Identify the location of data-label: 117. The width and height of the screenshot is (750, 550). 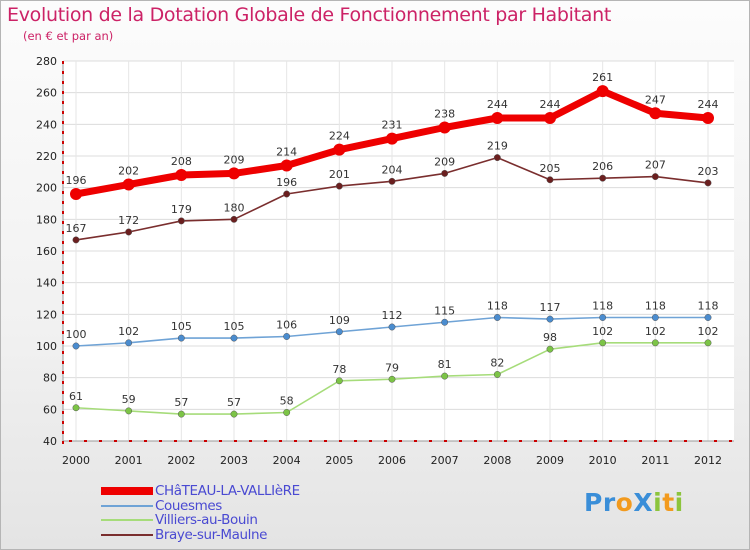
(550, 307).